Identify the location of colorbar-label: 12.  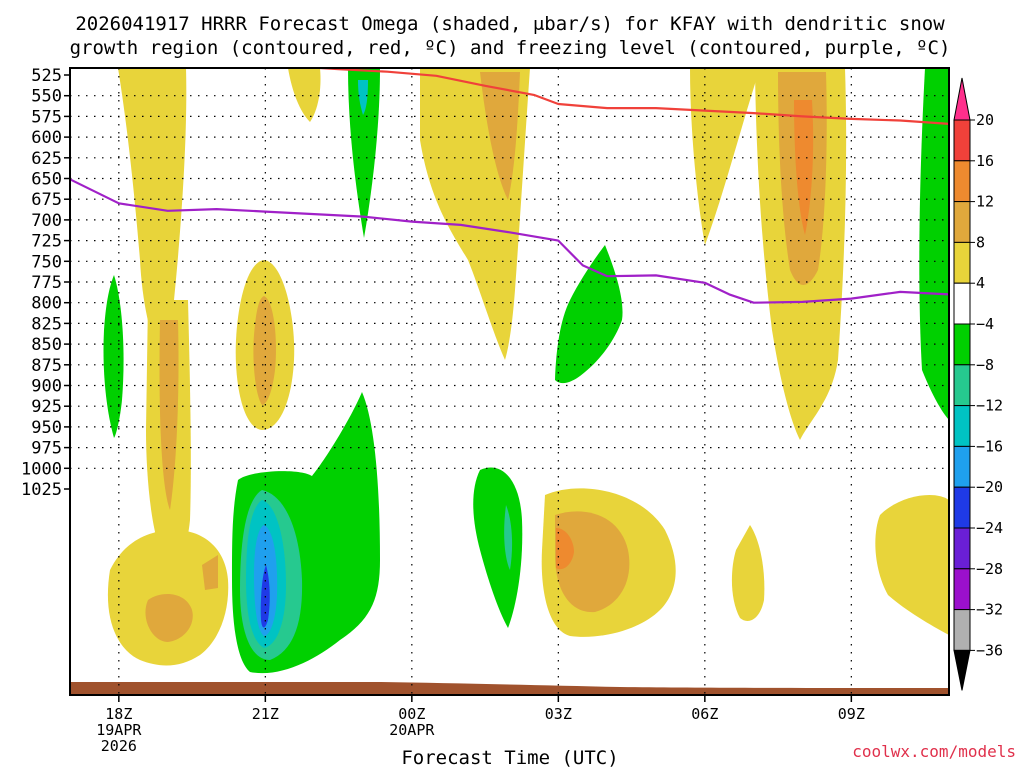
(985, 202).